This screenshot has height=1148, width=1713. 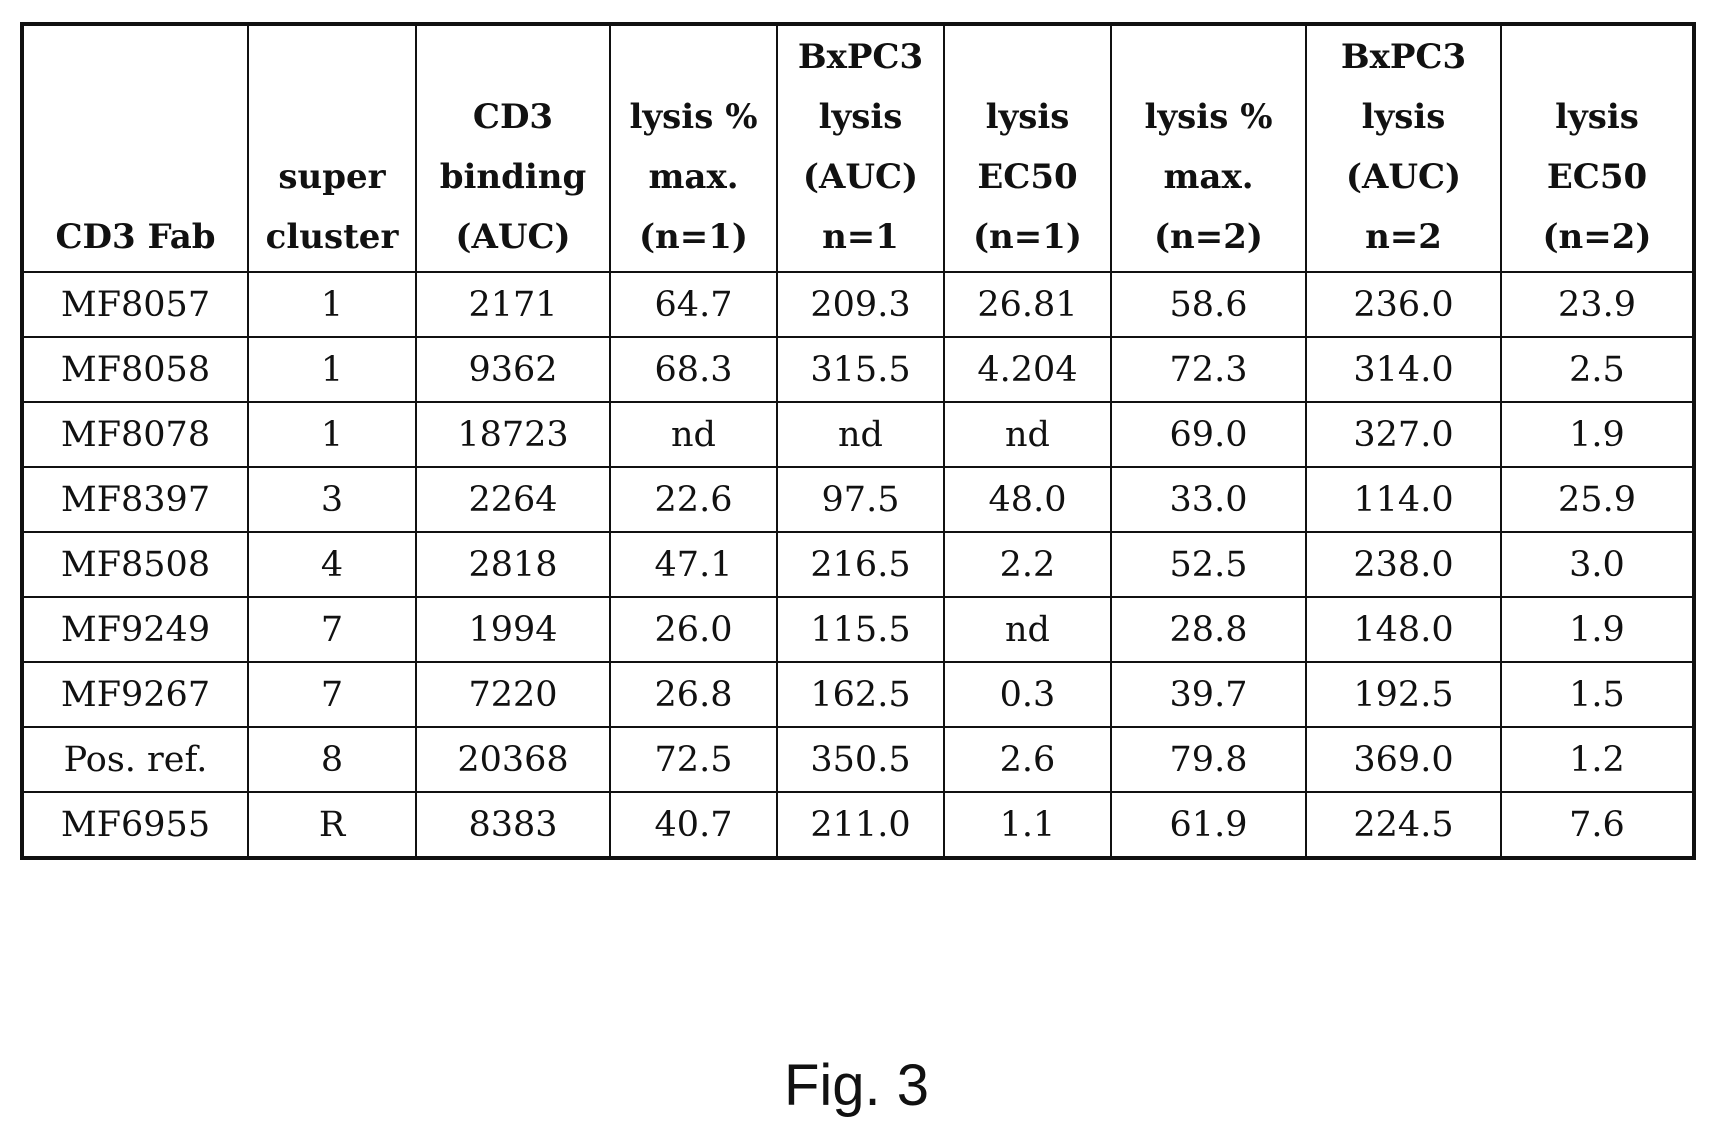 What do you see at coordinates (513, 369) in the screenshot?
I see `table-cell: 9362` at bounding box center [513, 369].